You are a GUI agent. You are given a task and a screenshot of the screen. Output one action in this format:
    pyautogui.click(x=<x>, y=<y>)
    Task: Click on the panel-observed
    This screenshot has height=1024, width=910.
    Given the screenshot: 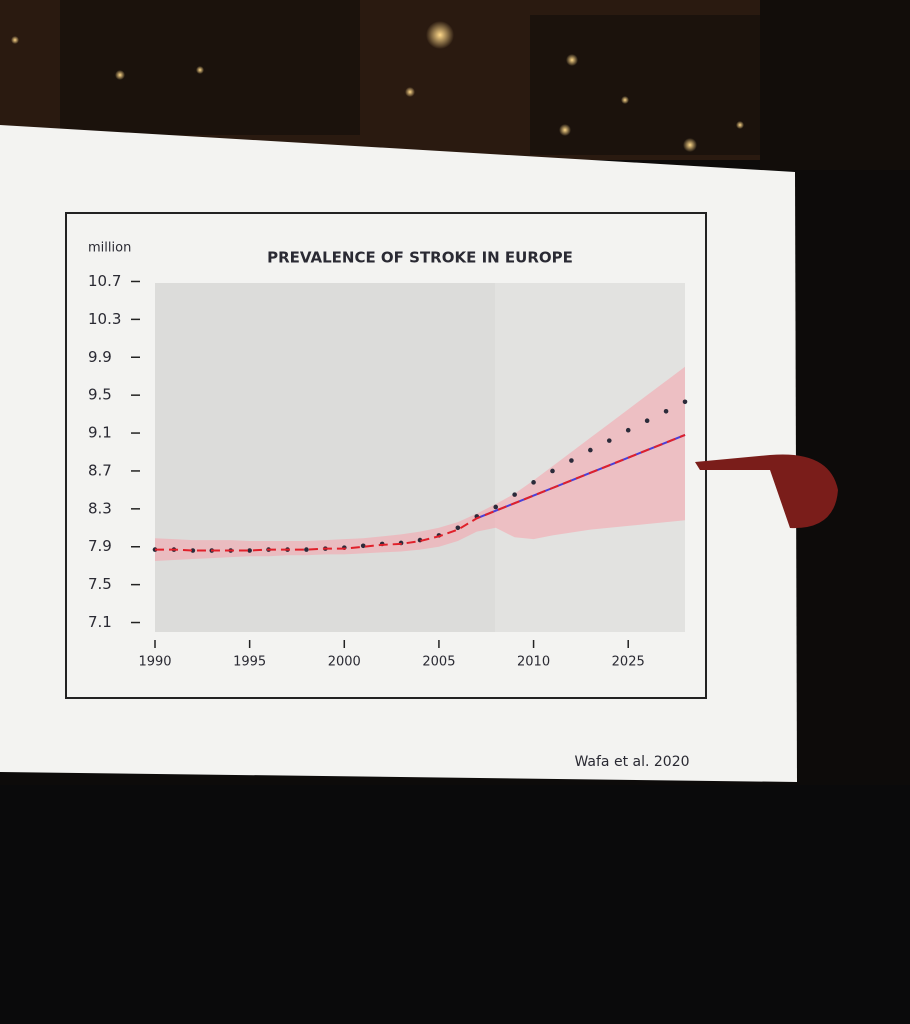 What is the action you would take?
    pyautogui.click(x=325, y=457)
    